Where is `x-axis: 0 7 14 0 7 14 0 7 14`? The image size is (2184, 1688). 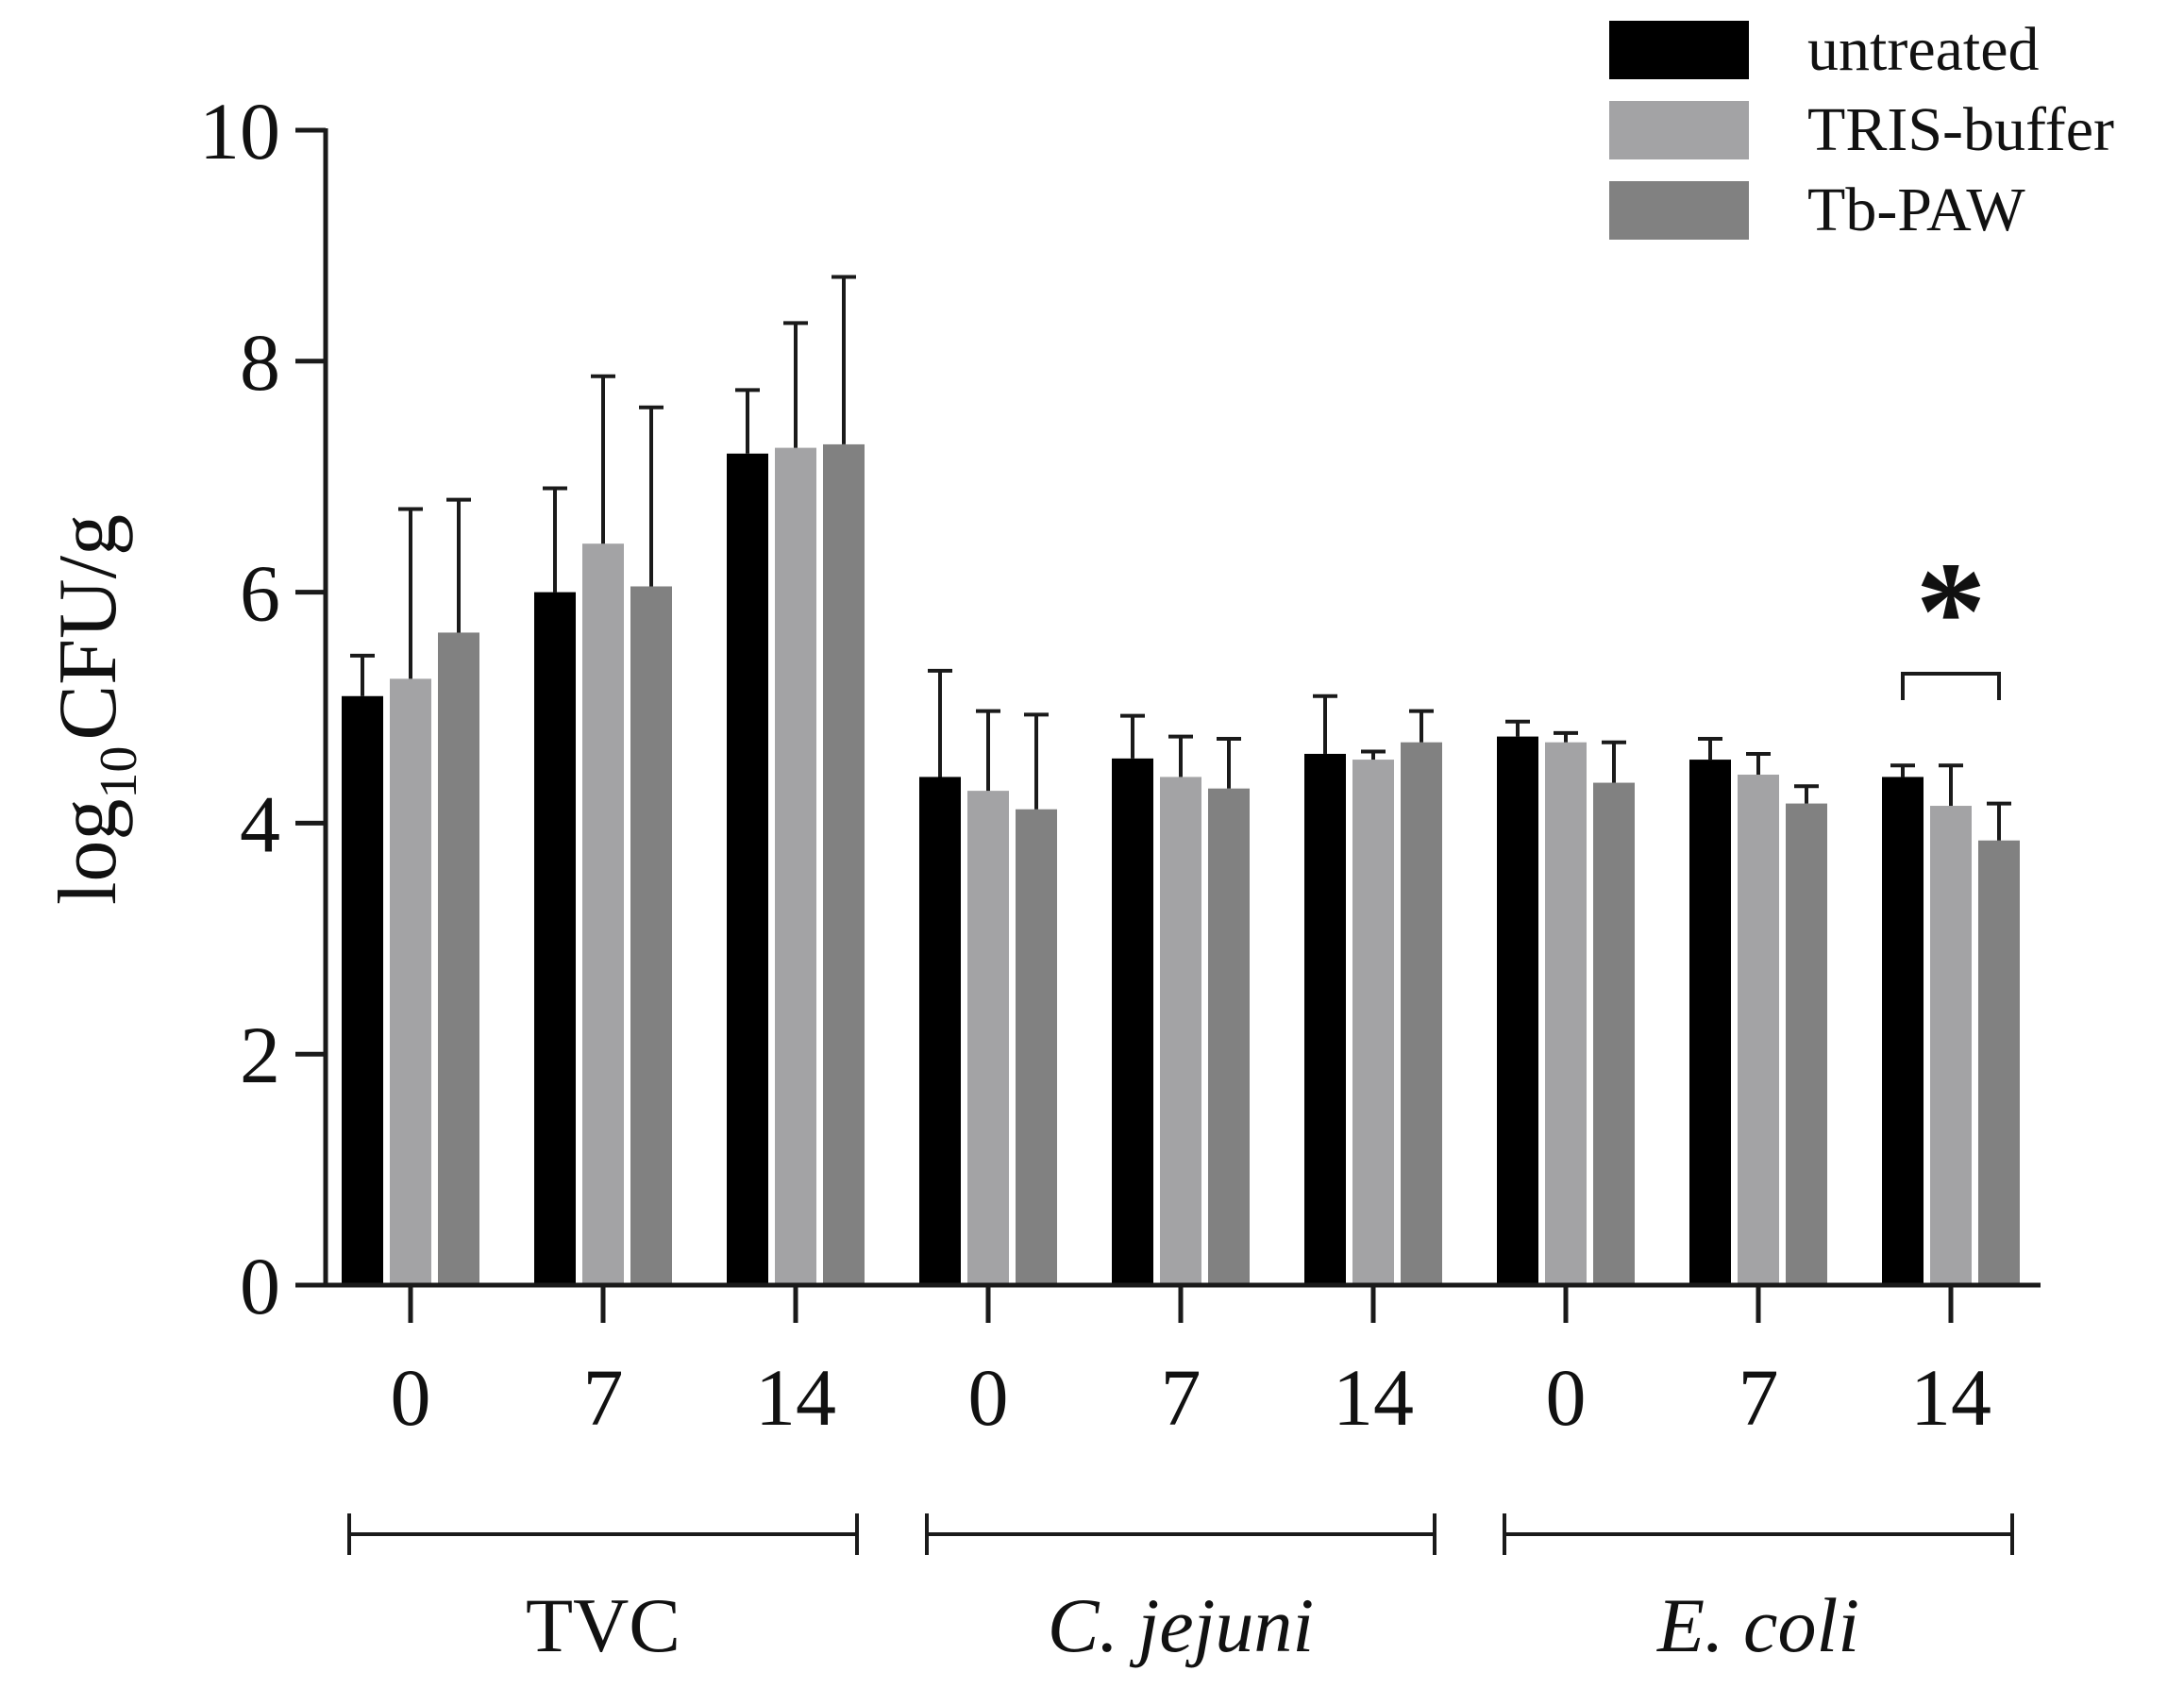
x-axis: 0 7 14 0 7 14 0 7 14 is located at coordinates (1182, 1362).